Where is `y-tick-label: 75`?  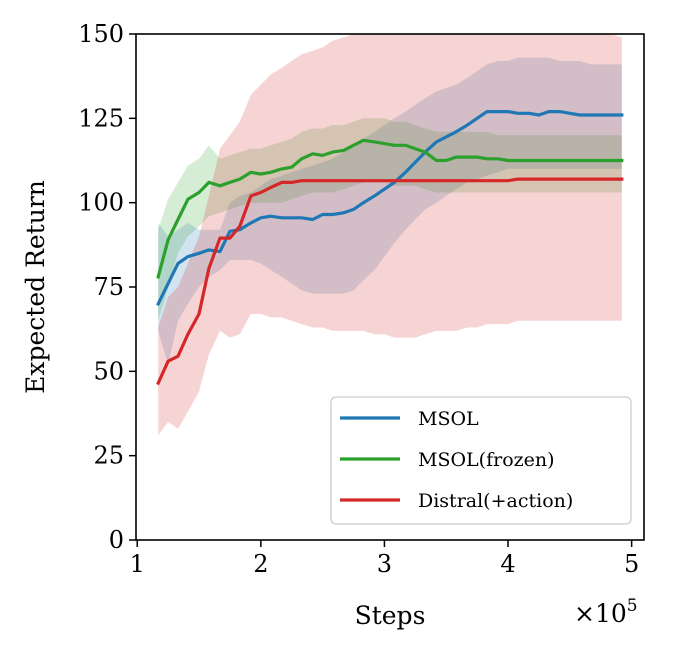
y-tick-label: 75 is located at coordinates (108, 287).